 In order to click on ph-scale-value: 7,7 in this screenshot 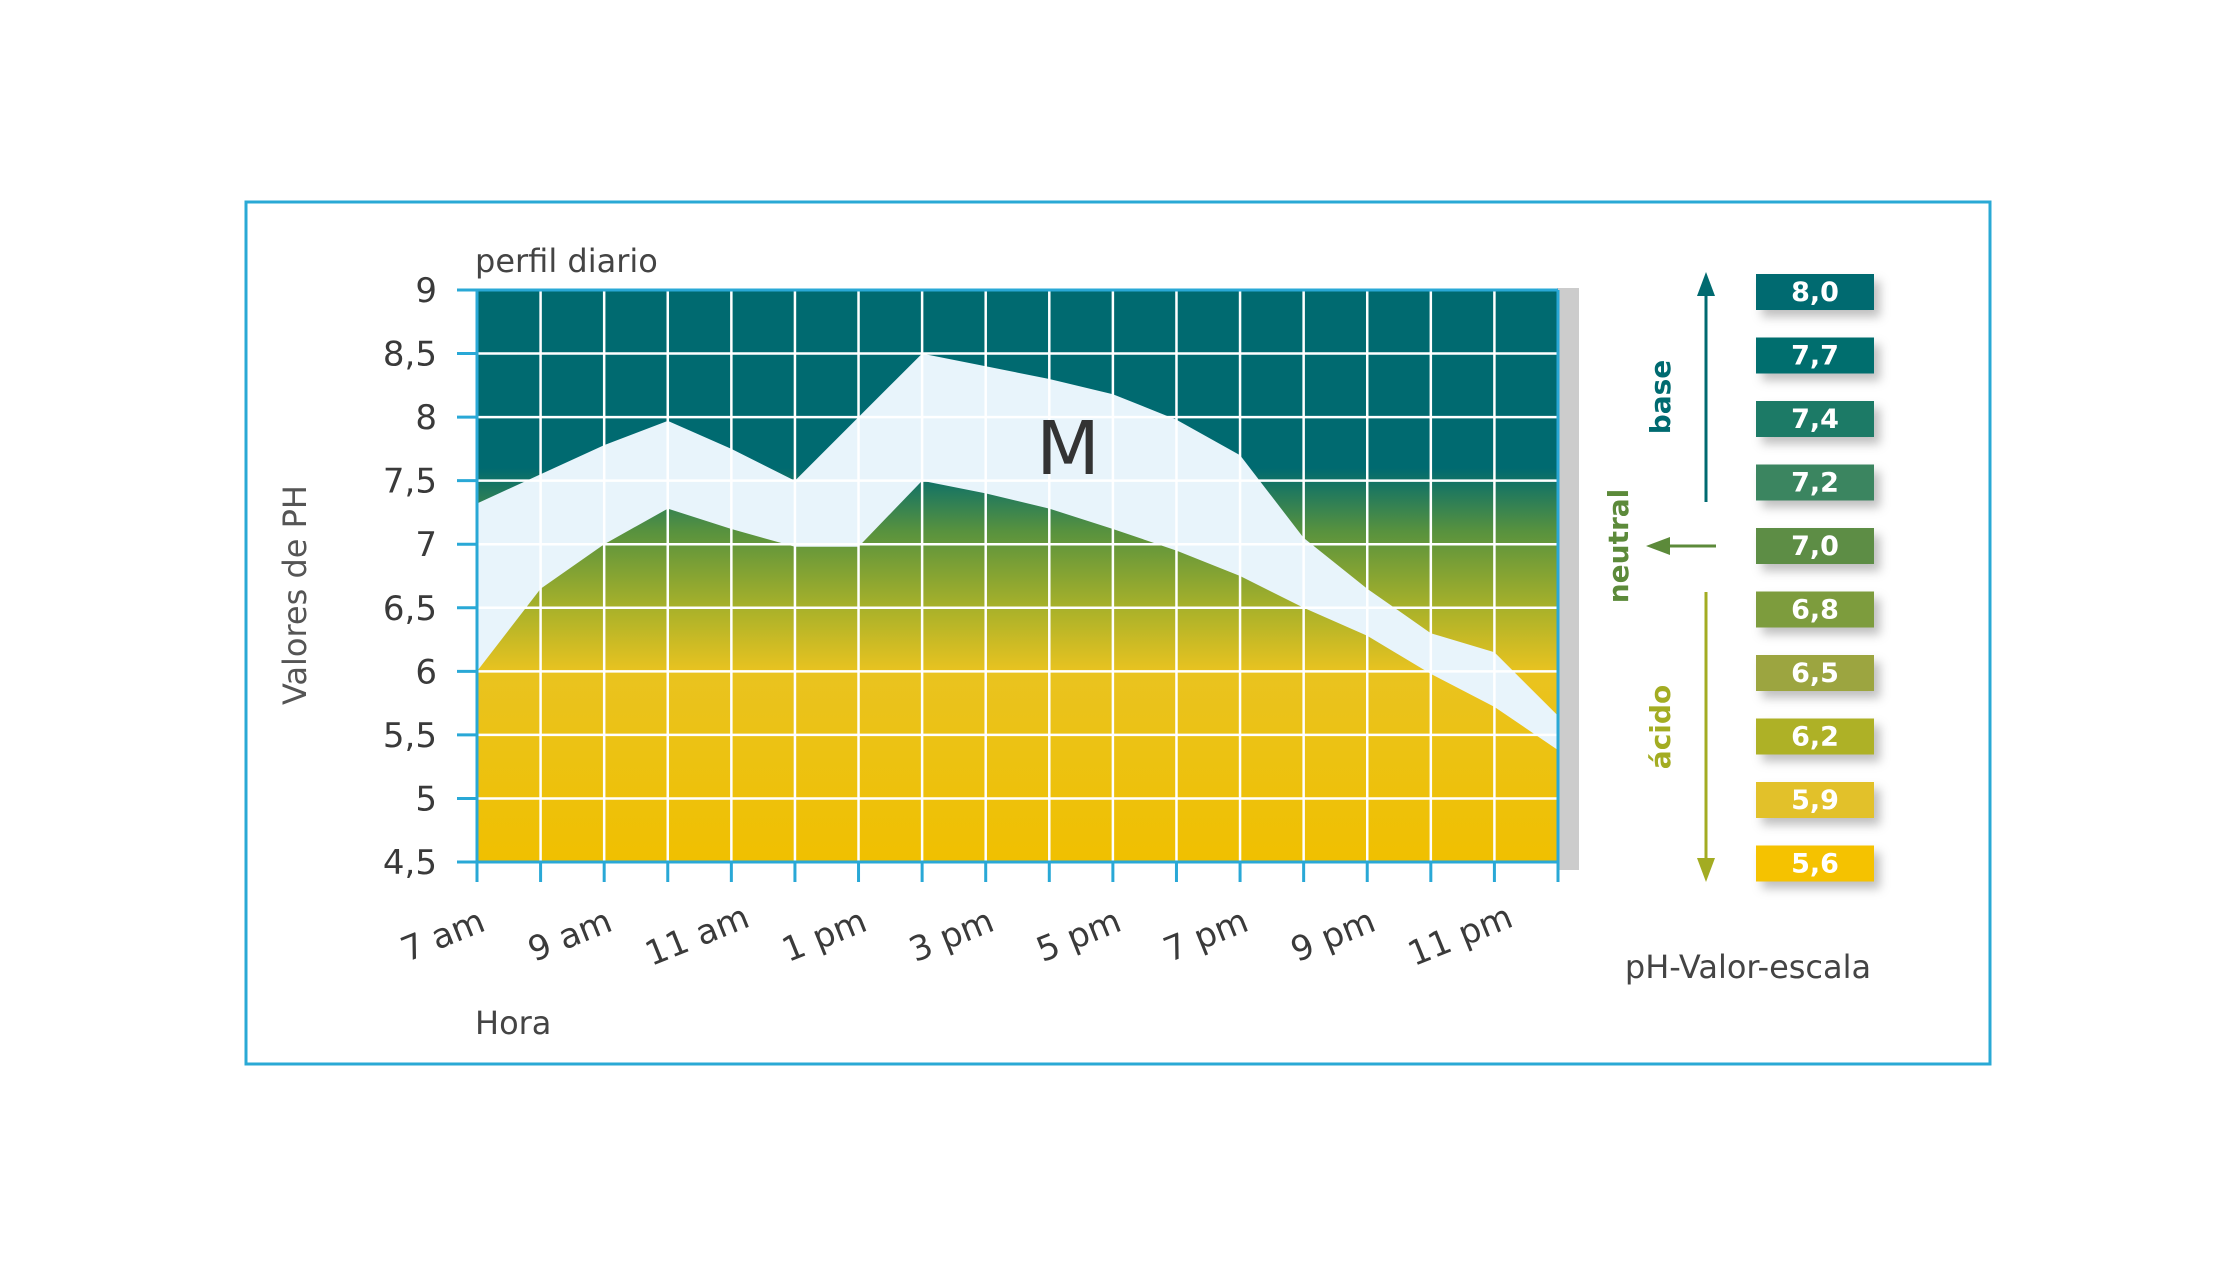, I will do `click(1815, 356)`.